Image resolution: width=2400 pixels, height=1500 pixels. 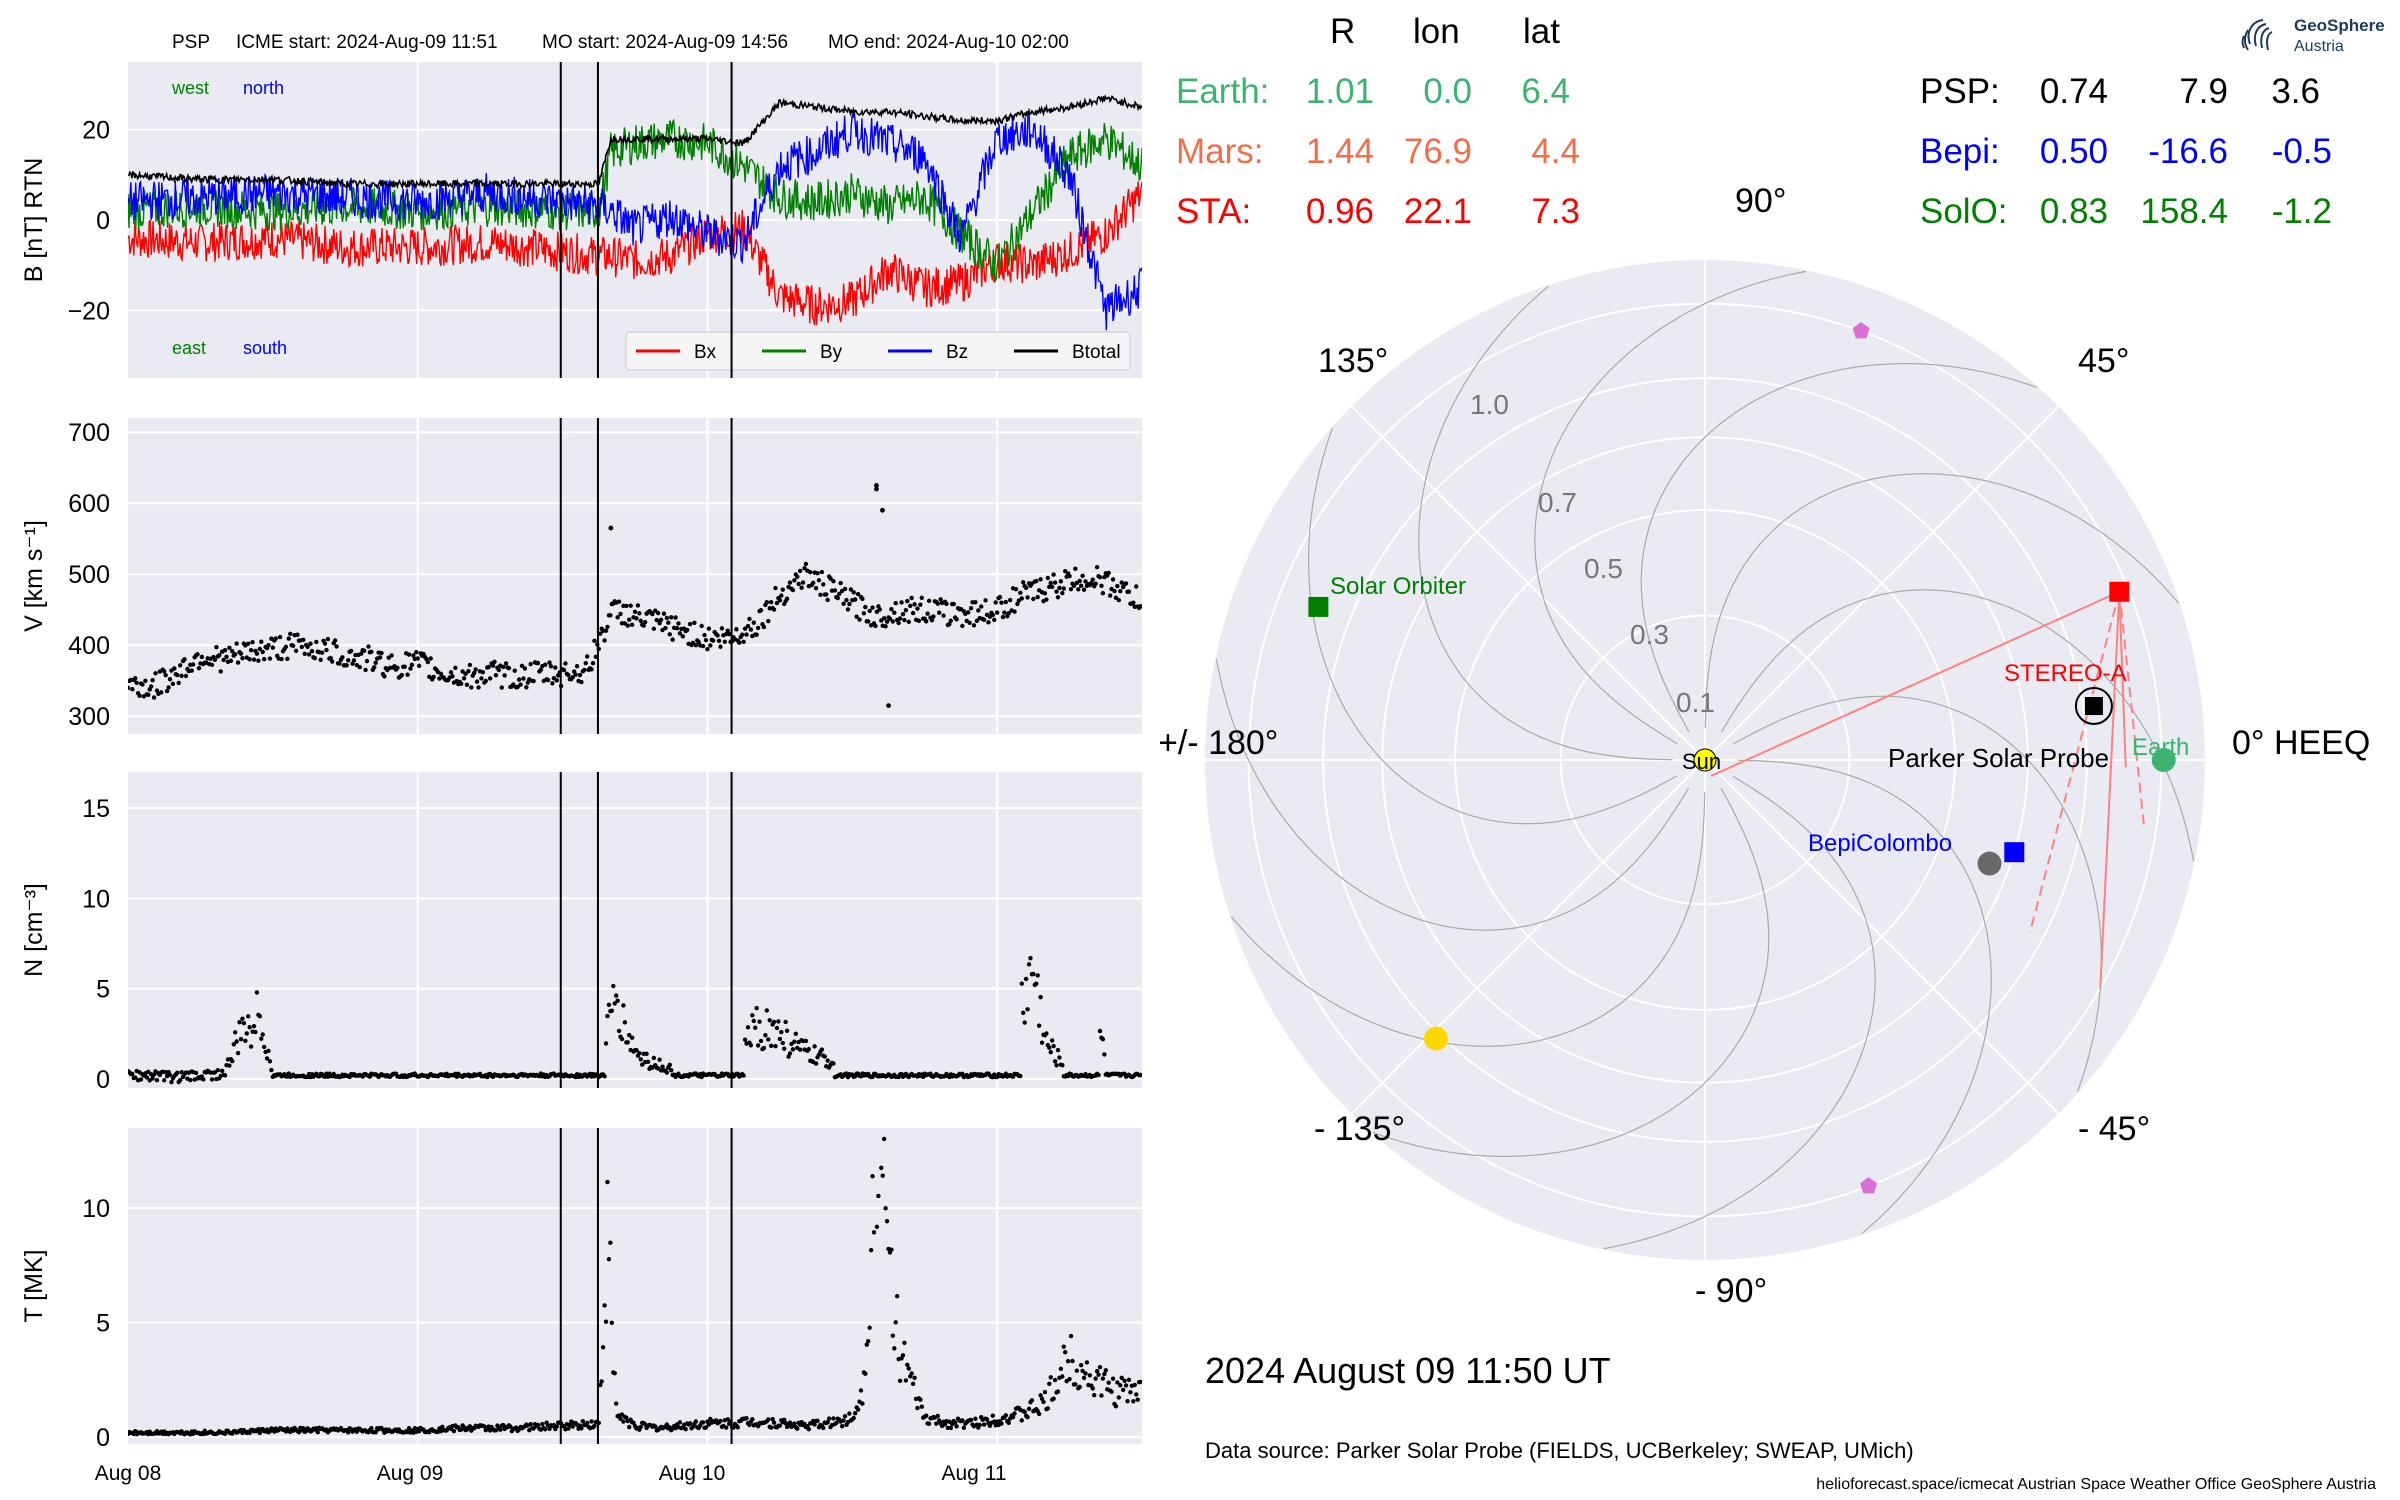 I want to click on data-point-outlier, so click(x=888, y=705).